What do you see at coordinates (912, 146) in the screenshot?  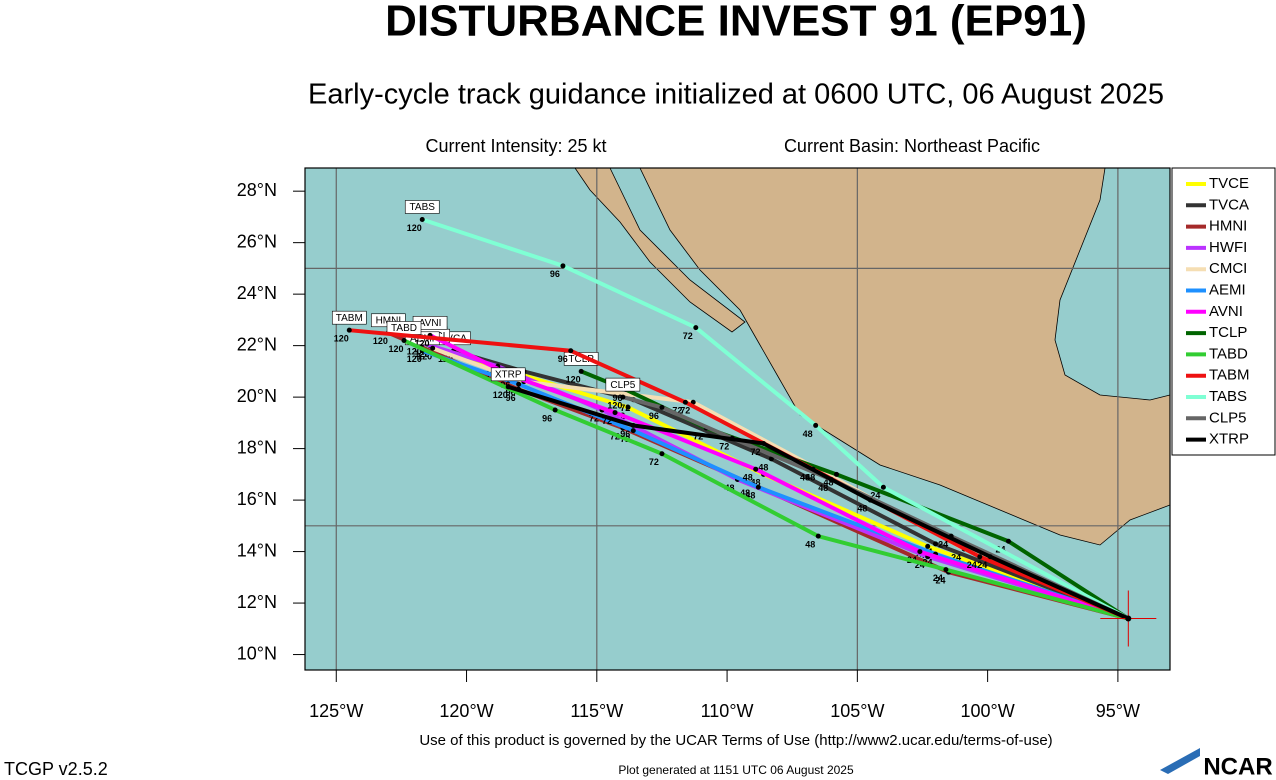 I see `basin: Current Basin: Northeast Pacific` at bounding box center [912, 146].